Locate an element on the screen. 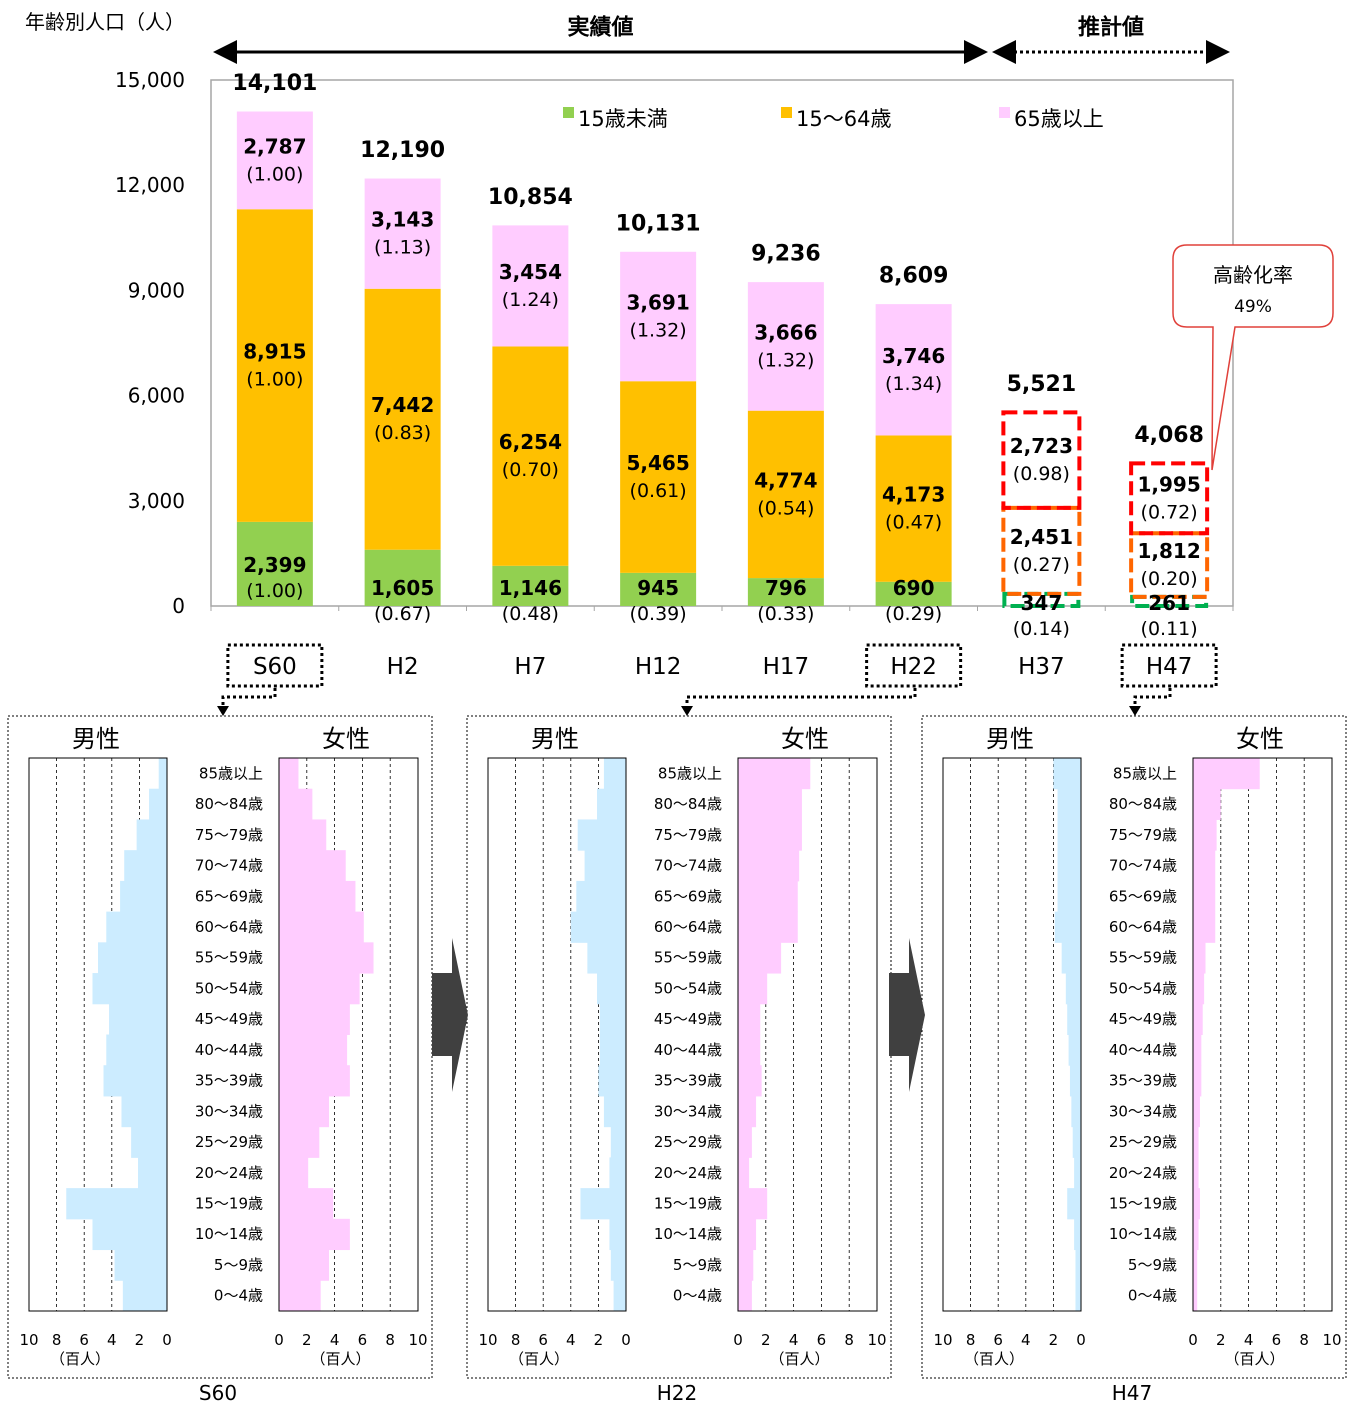 The image size is (1355, 1405). aging-rate-callout is located at coordinates (1253, 357).